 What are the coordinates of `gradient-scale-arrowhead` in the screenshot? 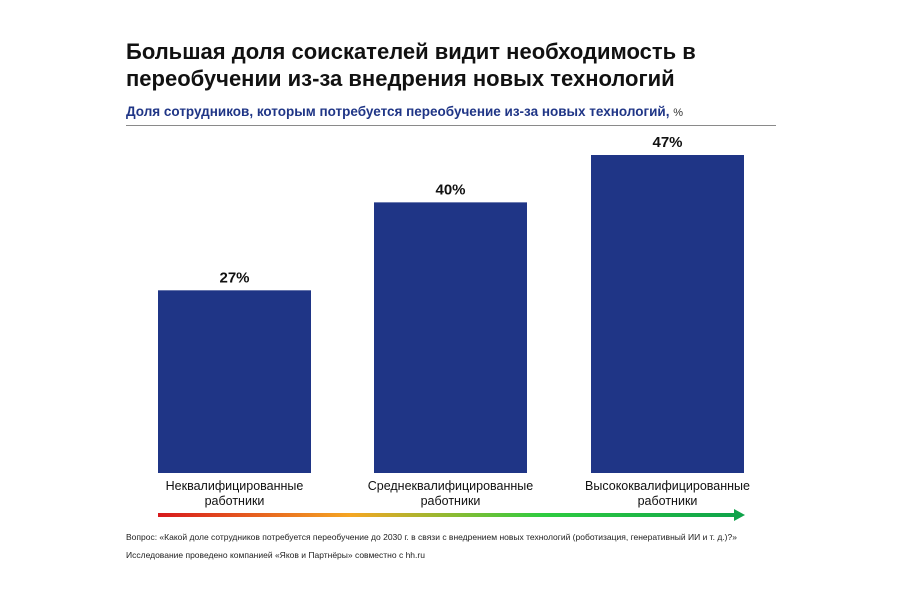 It's located at (739, 515).